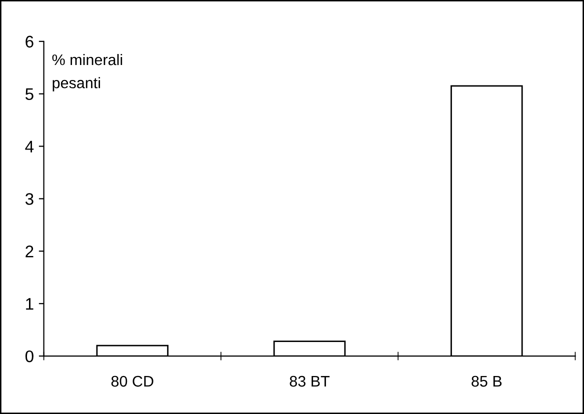  What do you see at coordinates (30, 252) in the screenshot?
I see `y-tick-label: 2` at bounding box center [30, 252].